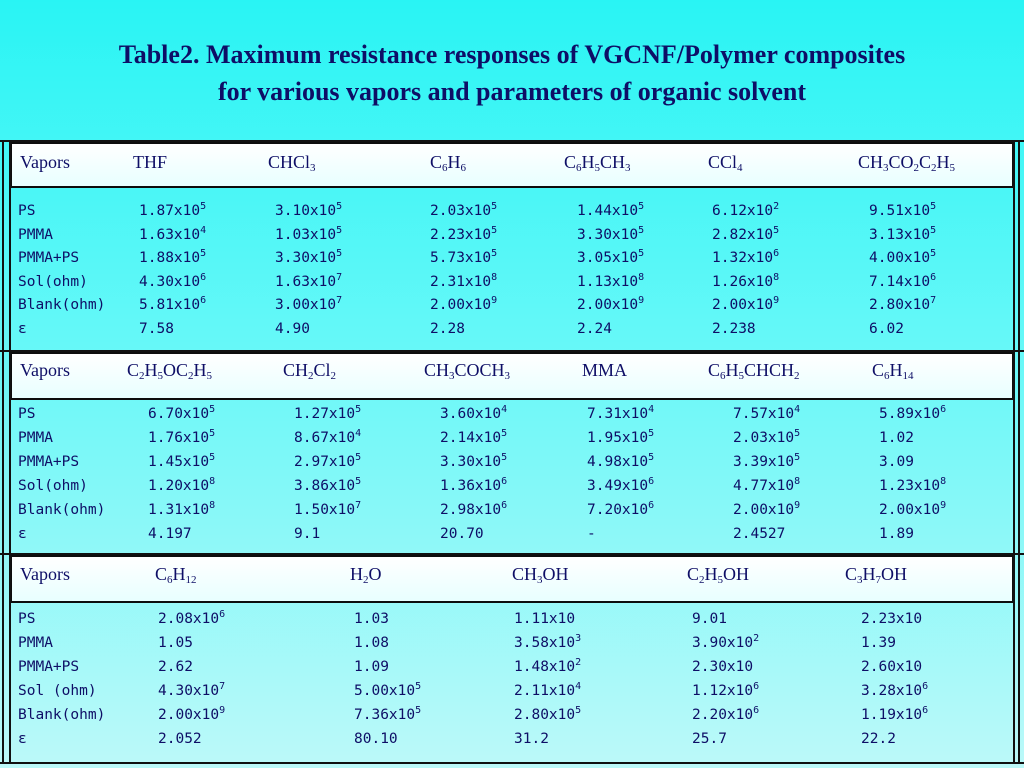 The width and height of the screenshot is (1024, 768). What do you see at coordinates (292, 163) in the screenshot?
I see `vapor-header: CHCl3` at bounding box center [292, 163].